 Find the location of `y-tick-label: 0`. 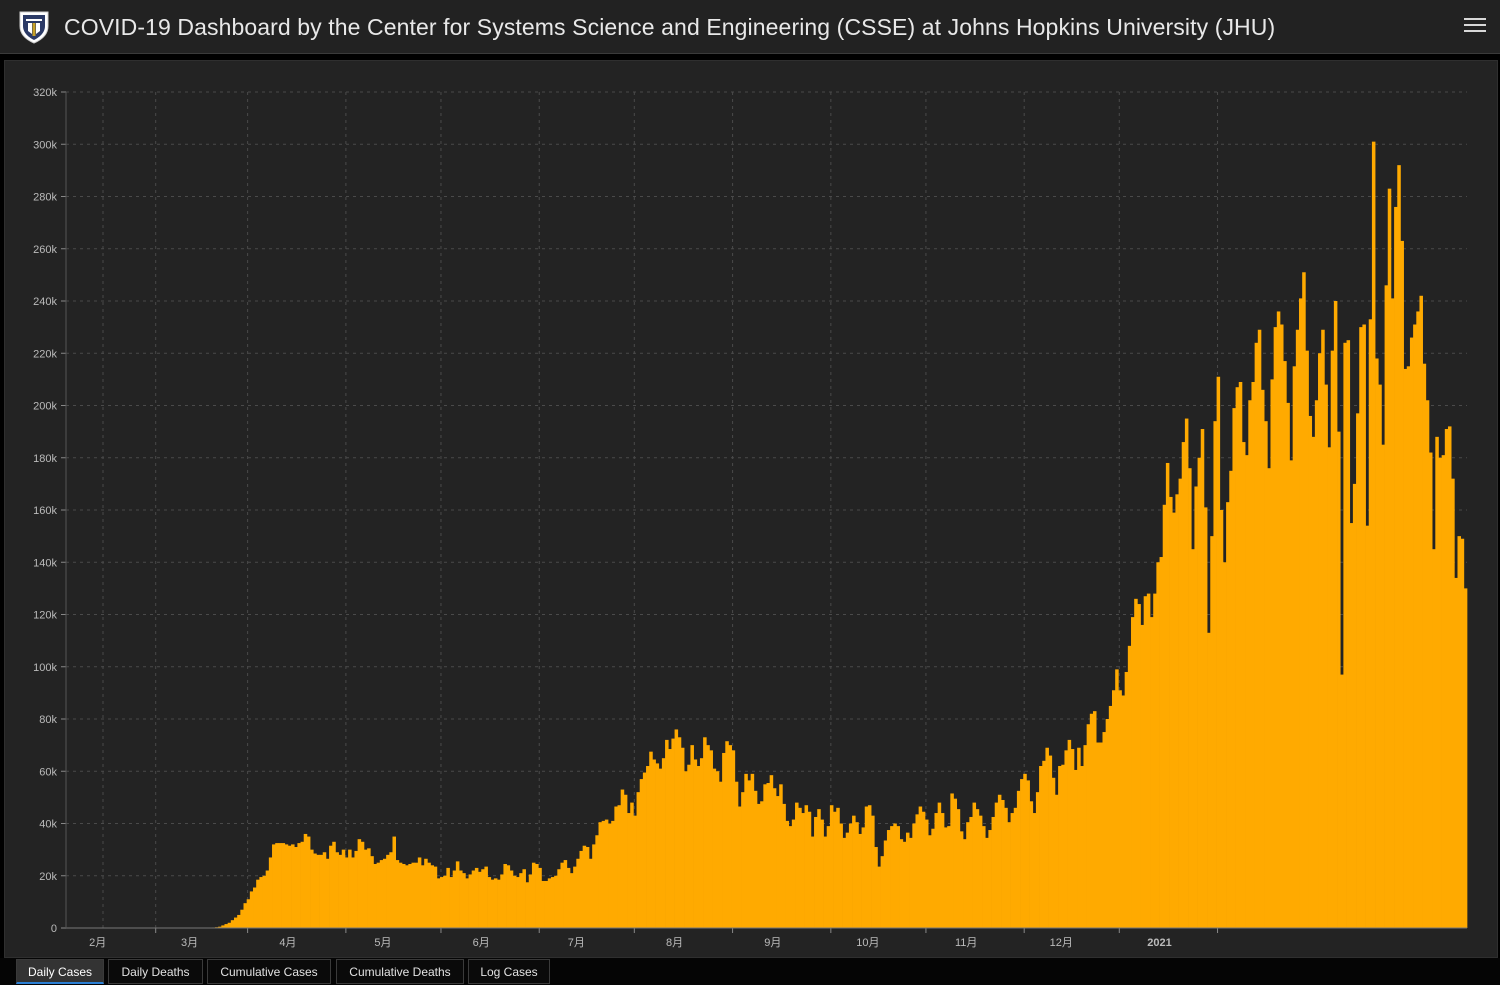

y-tick-label: 0 is located at coordinates (54, 929).